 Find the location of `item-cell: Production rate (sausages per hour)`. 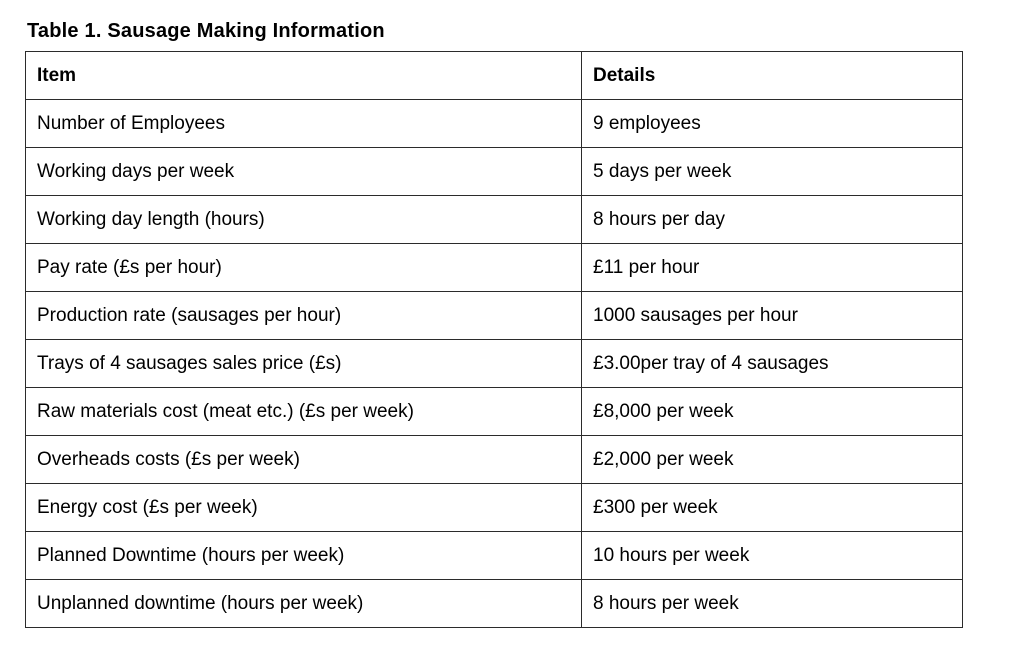

item-cell: Production rate (sausages per hour) is located at coordinates (303, 315).